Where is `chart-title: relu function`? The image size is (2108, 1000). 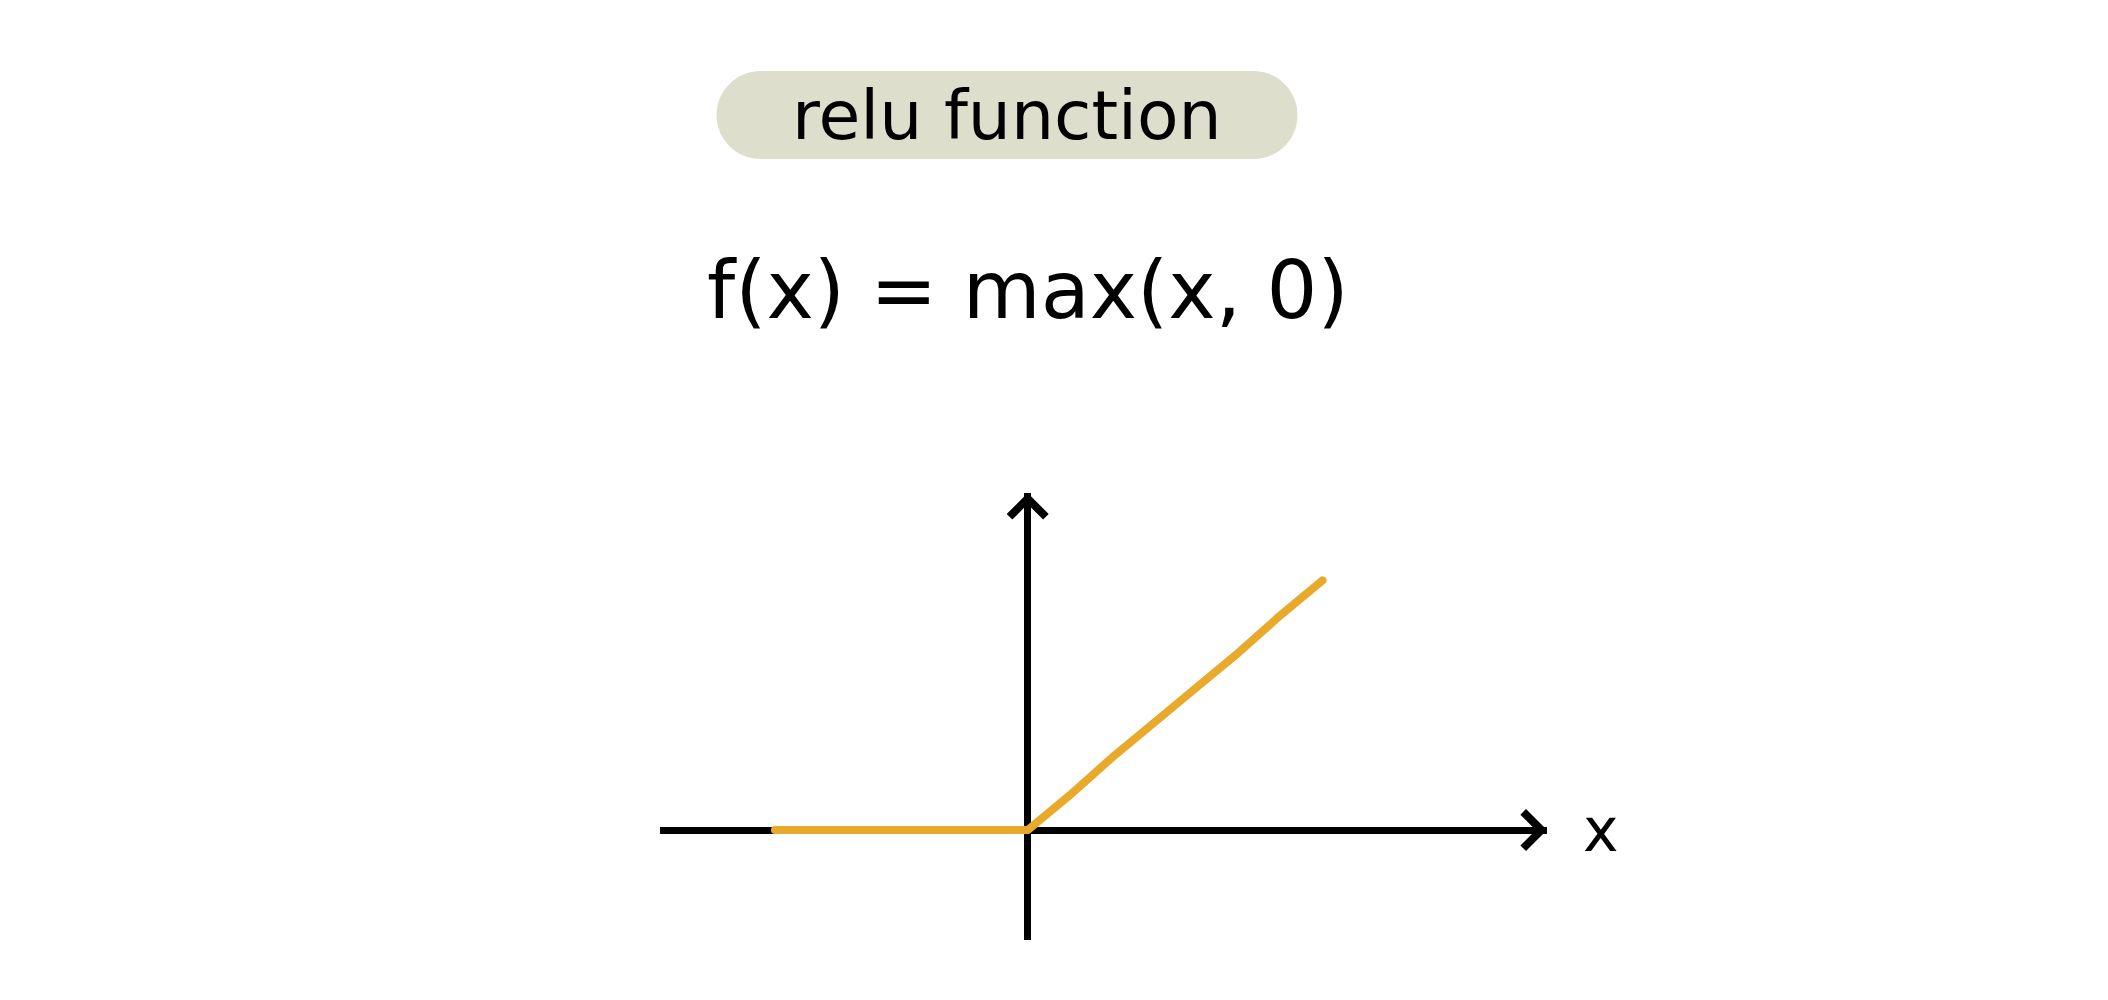 chart-title: relu function is located at coordinates (1007, 115).